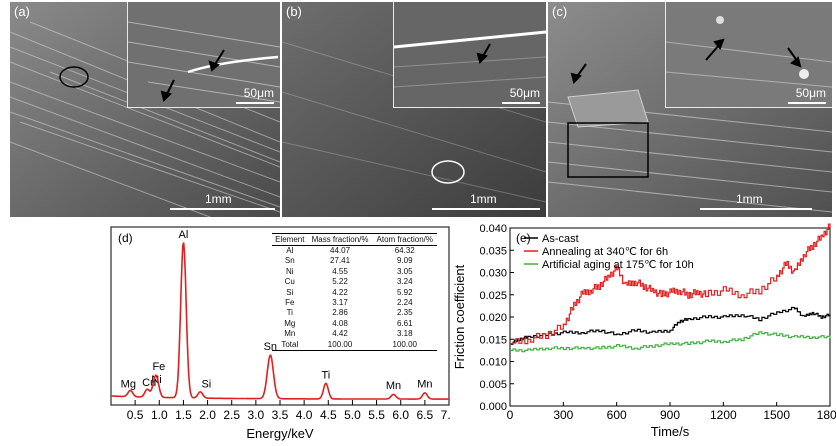 The image size is (836, 446). I want to click on y-tick-label: 0.030, so click(493, 274).